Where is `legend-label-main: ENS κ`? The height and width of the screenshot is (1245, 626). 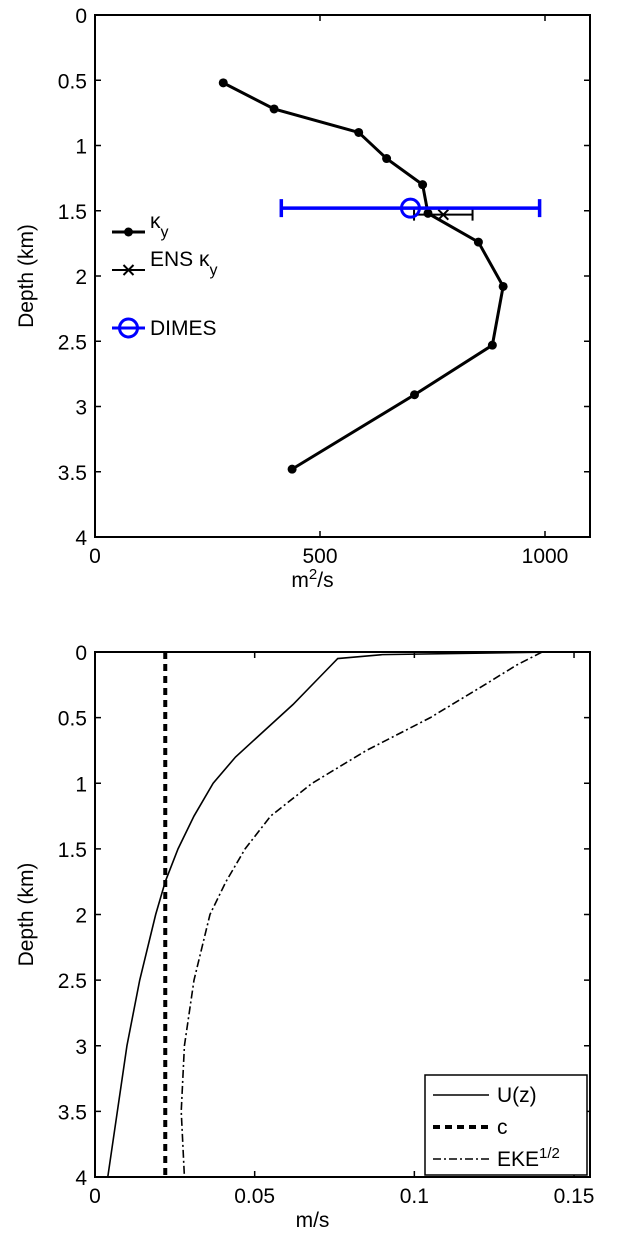 legend-label-main: ENS κ is located at coordinates (180, 259).